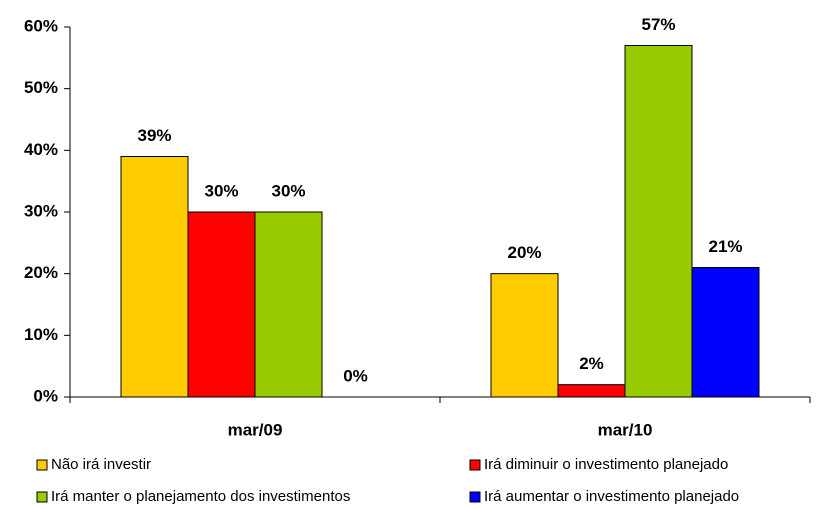 The image size is (827, 509). What do you see at coordinates (611, 496) in the screenshot?
I see `legend-label: Irá aumentar o investimento planejado` at bounding box center [611, 496].